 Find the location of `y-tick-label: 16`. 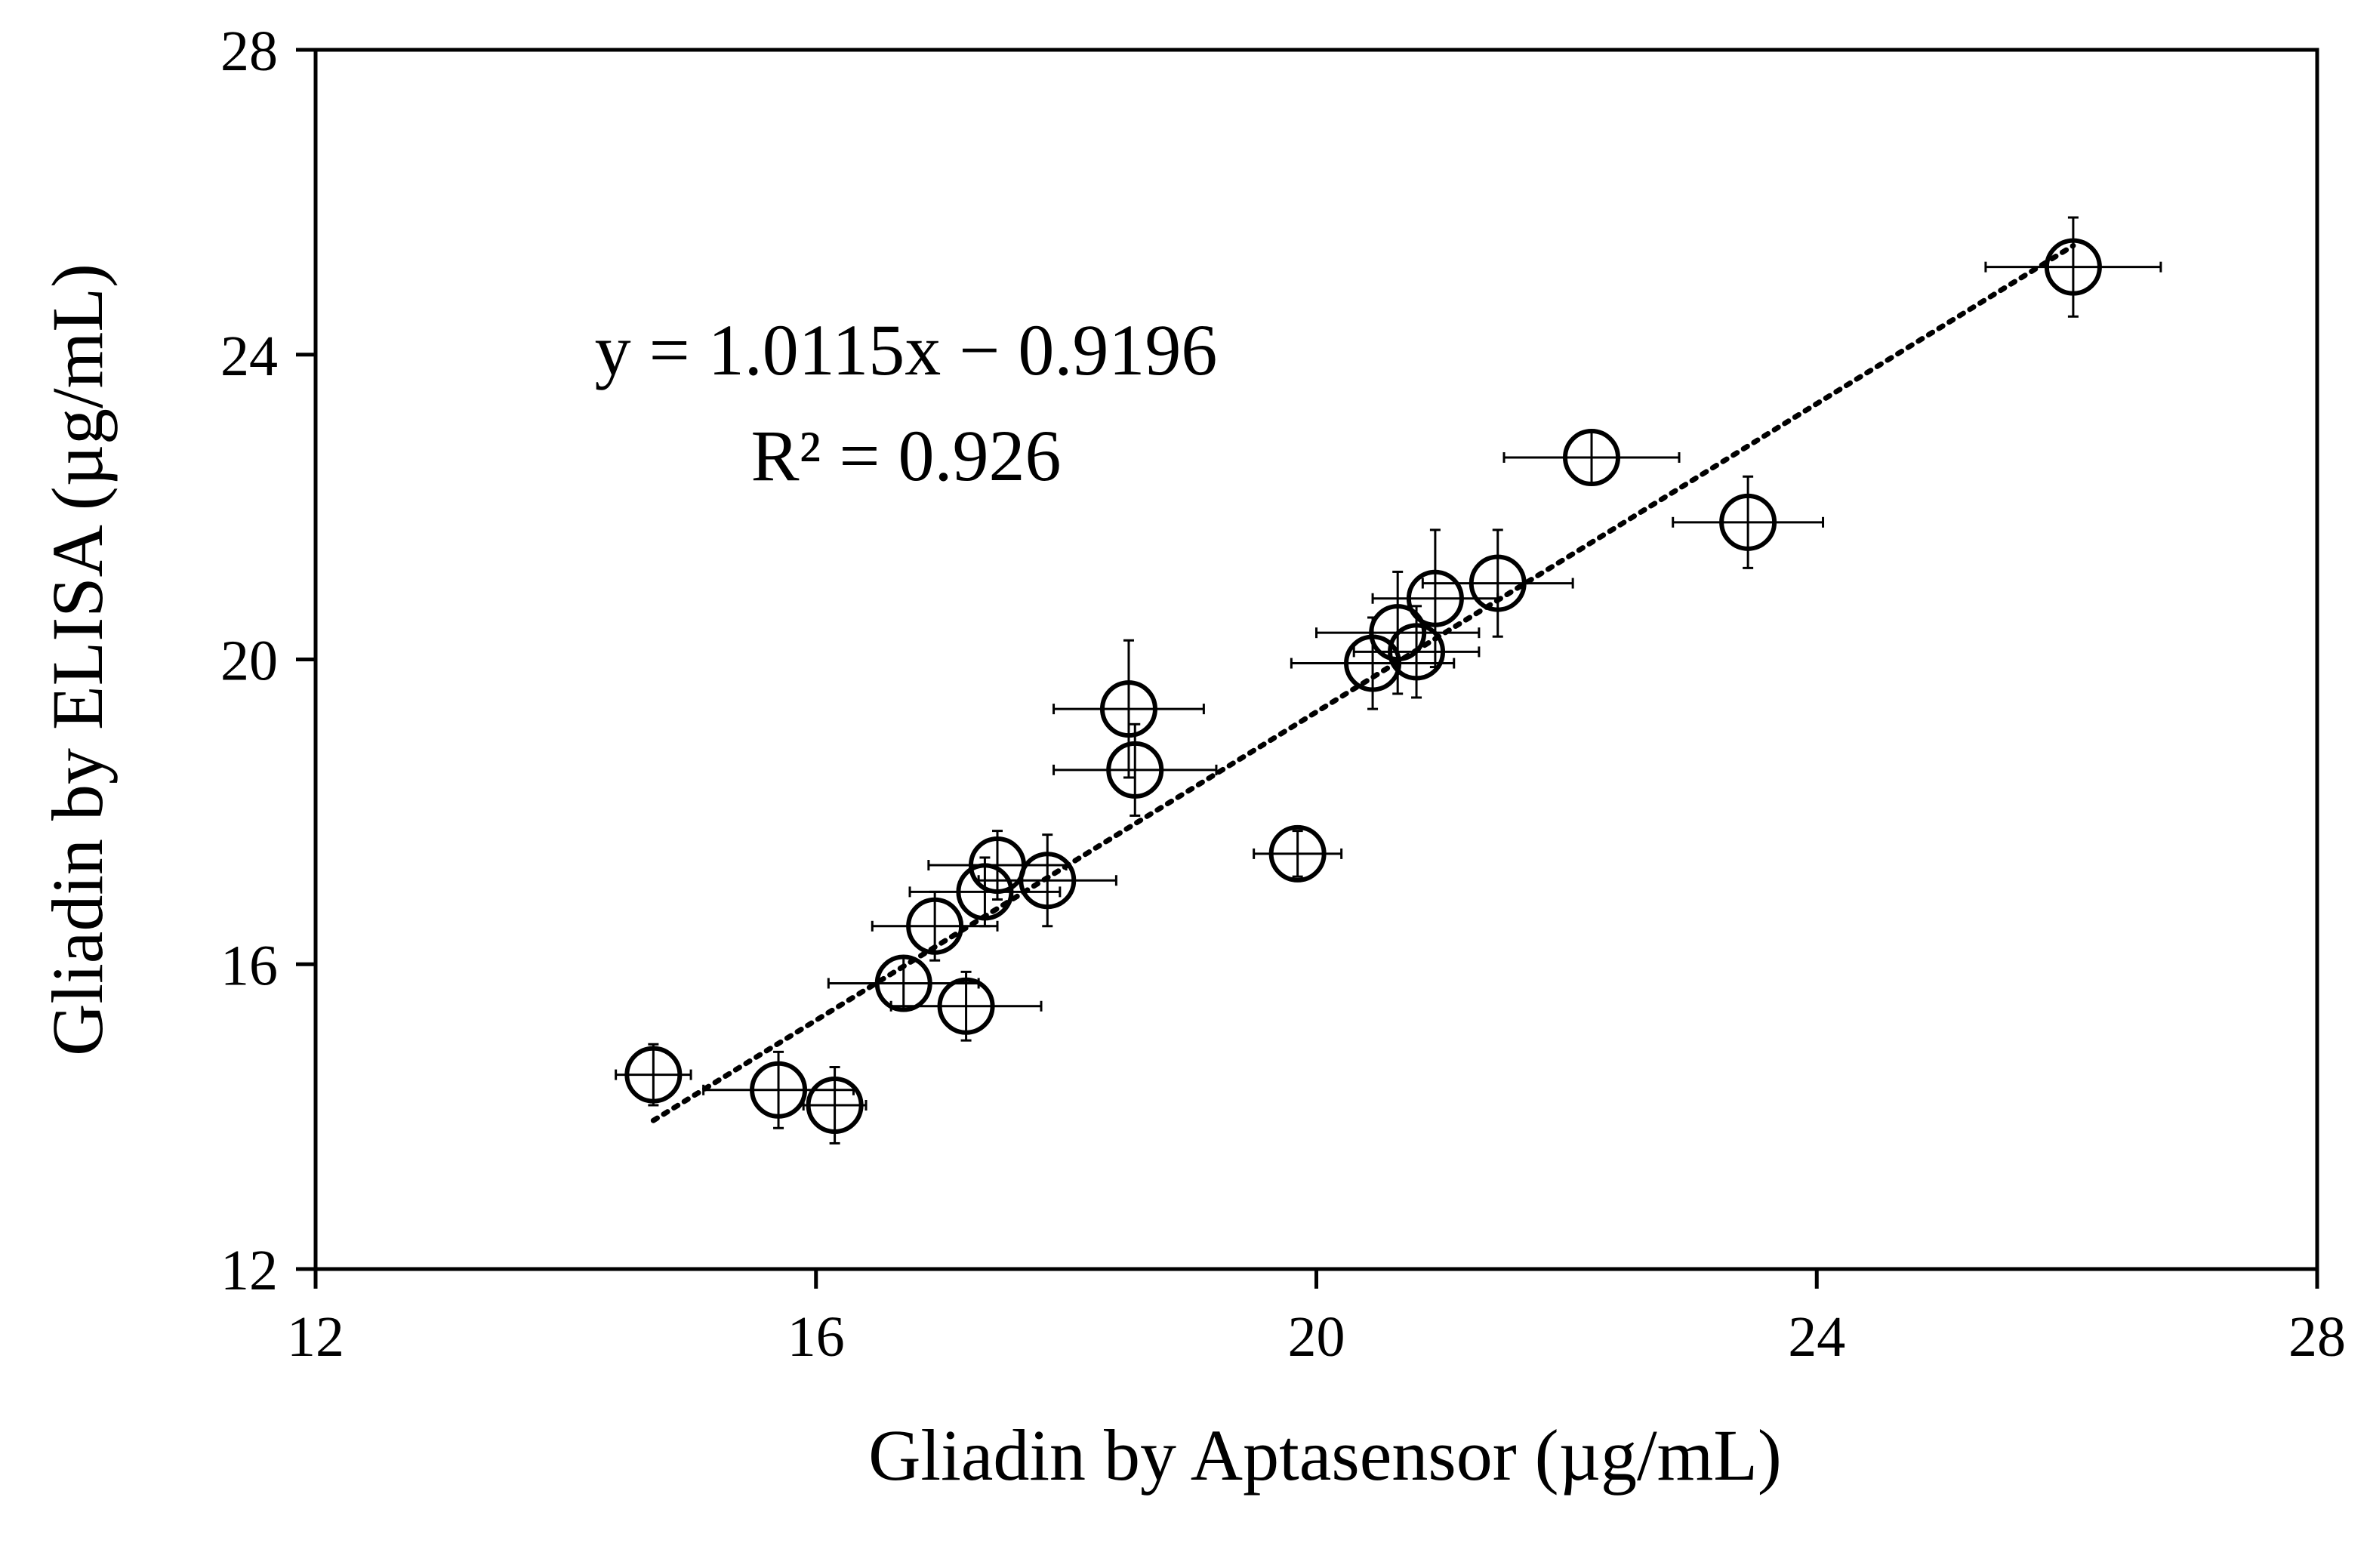

y-tick-label: 16 is located at coordinates (249, 965).